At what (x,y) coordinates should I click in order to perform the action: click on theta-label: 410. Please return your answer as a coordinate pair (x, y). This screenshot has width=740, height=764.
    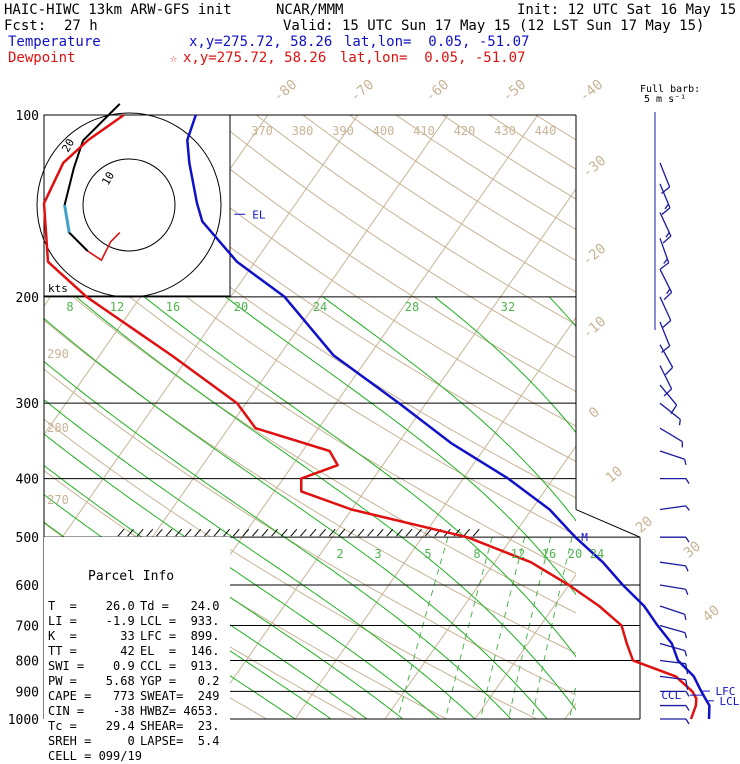
    Looking at the image, I should click on (424, 131).